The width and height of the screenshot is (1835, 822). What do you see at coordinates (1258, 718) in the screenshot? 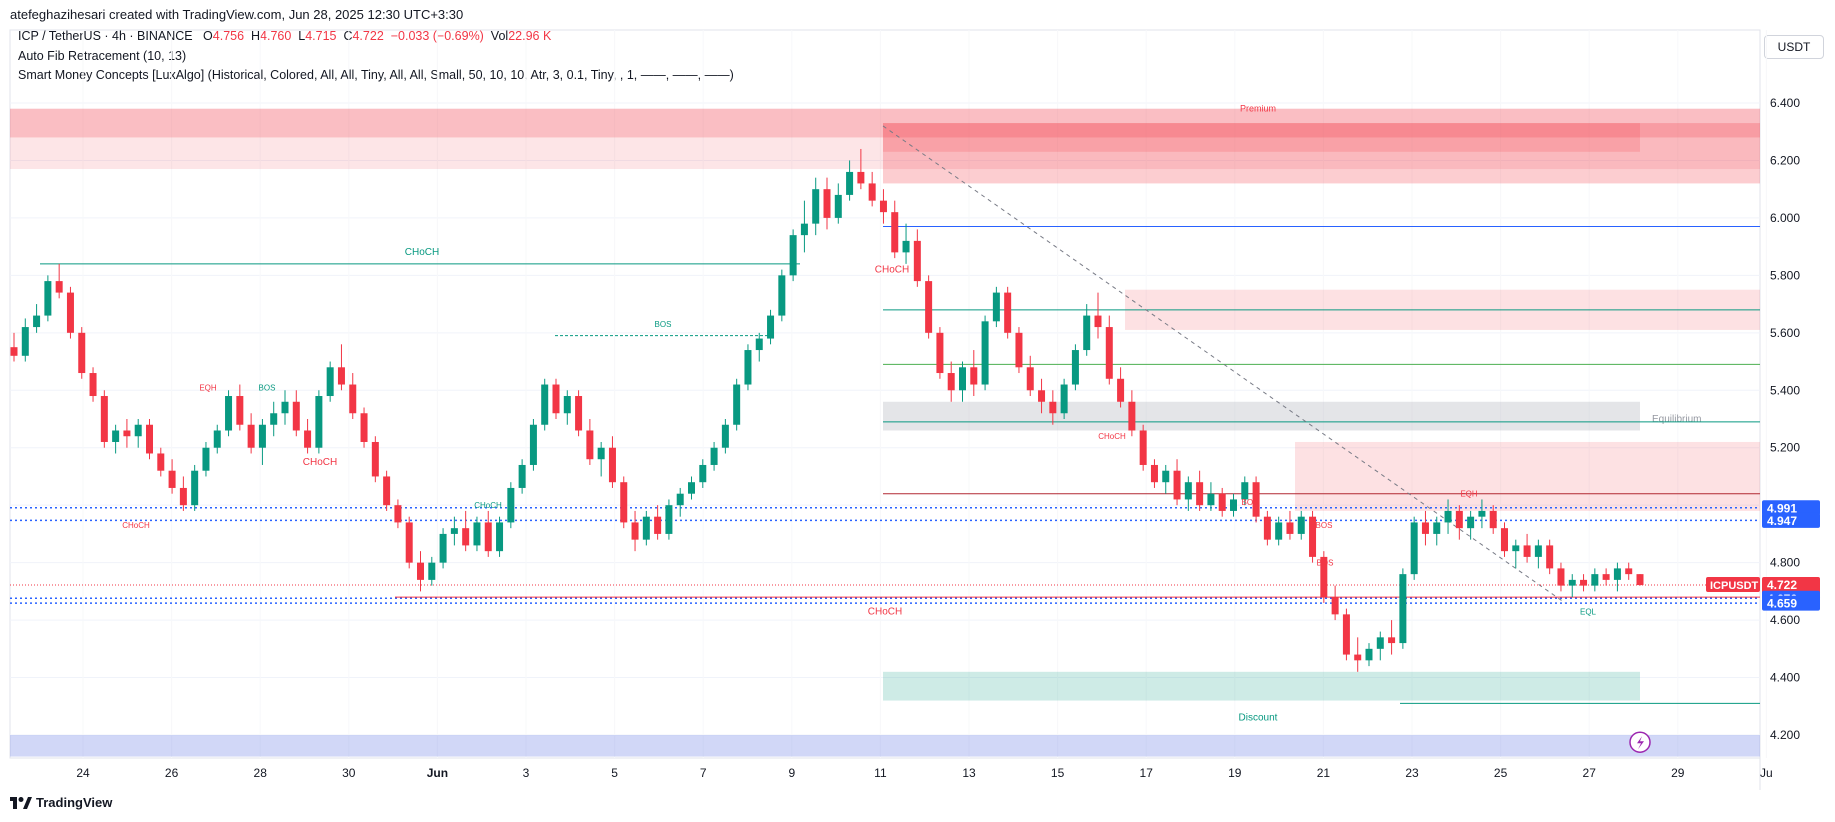
I see `discount-label: Discount` at bounding box center [1258, 718].